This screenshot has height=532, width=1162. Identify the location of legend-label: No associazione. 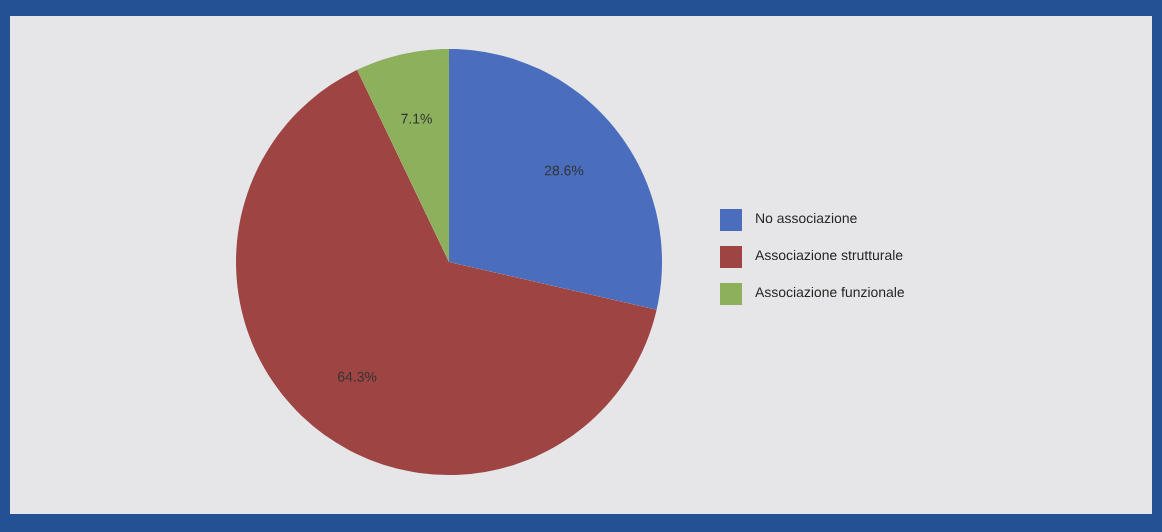
(806, 218).